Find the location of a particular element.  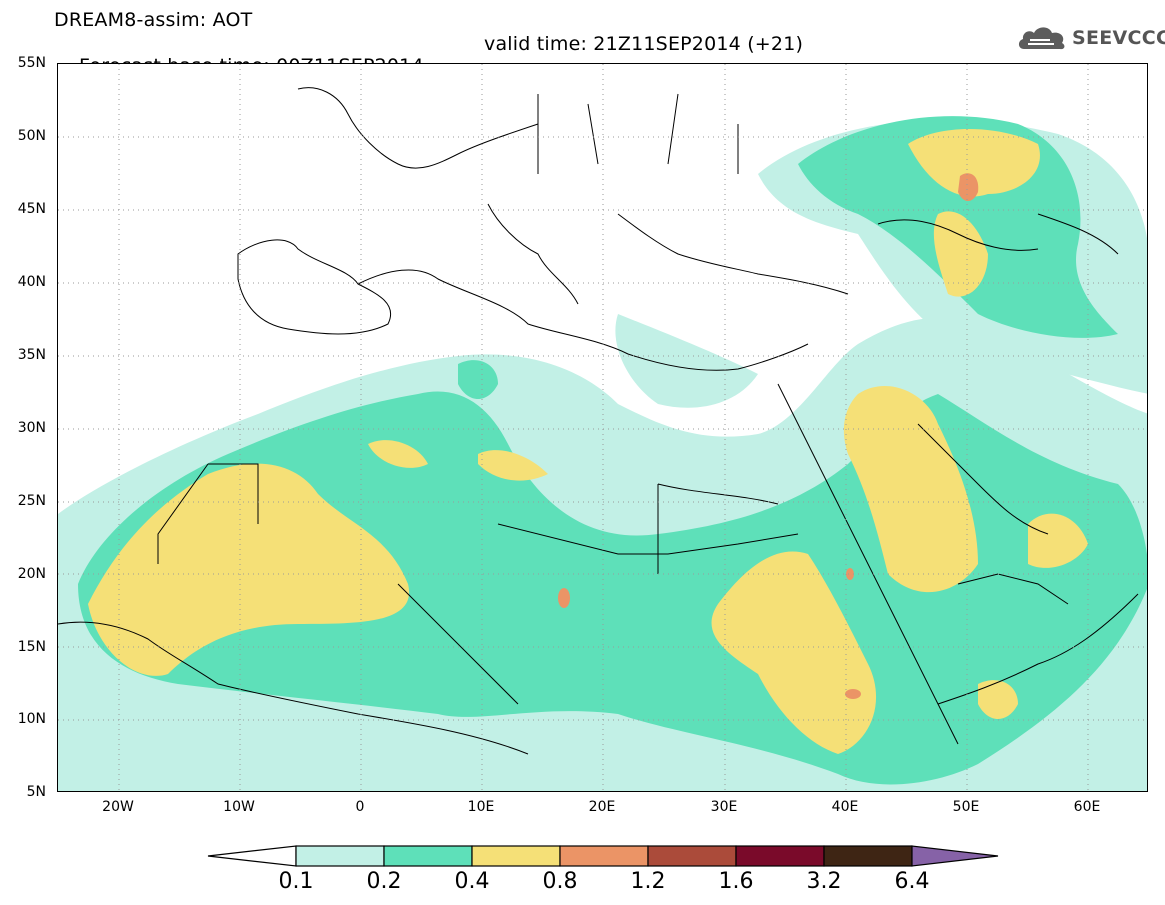

colorbar-label: 0.2 is located at coordinates (384, 881).